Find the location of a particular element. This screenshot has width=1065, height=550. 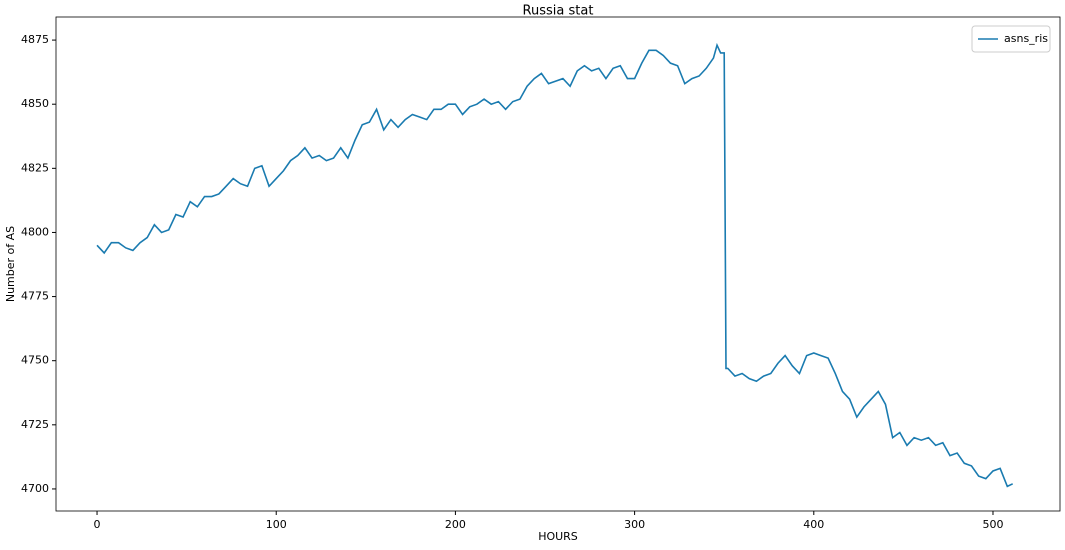

y-tick-label: 4750 is located at coordinates (35, 360).